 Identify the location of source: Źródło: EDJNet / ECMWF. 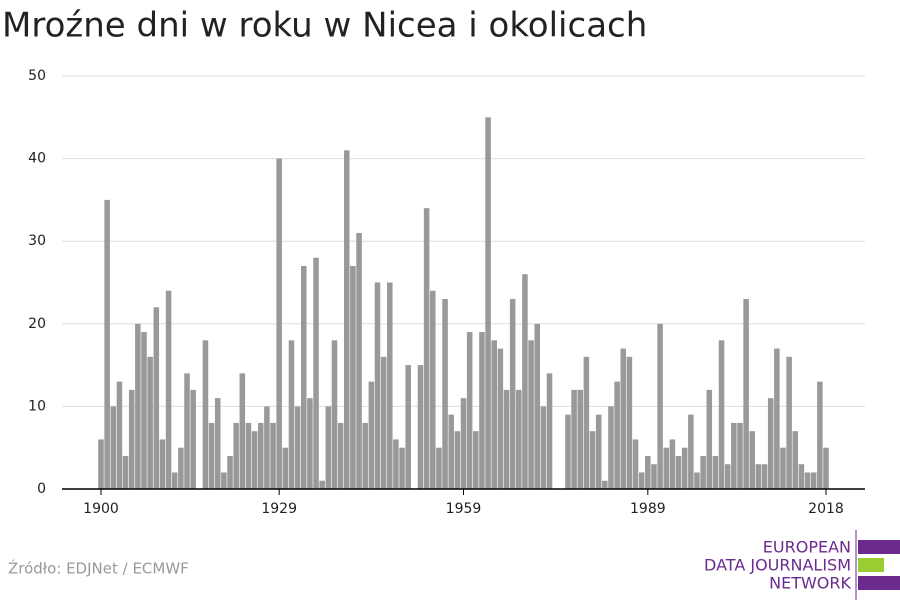
(98, 568).